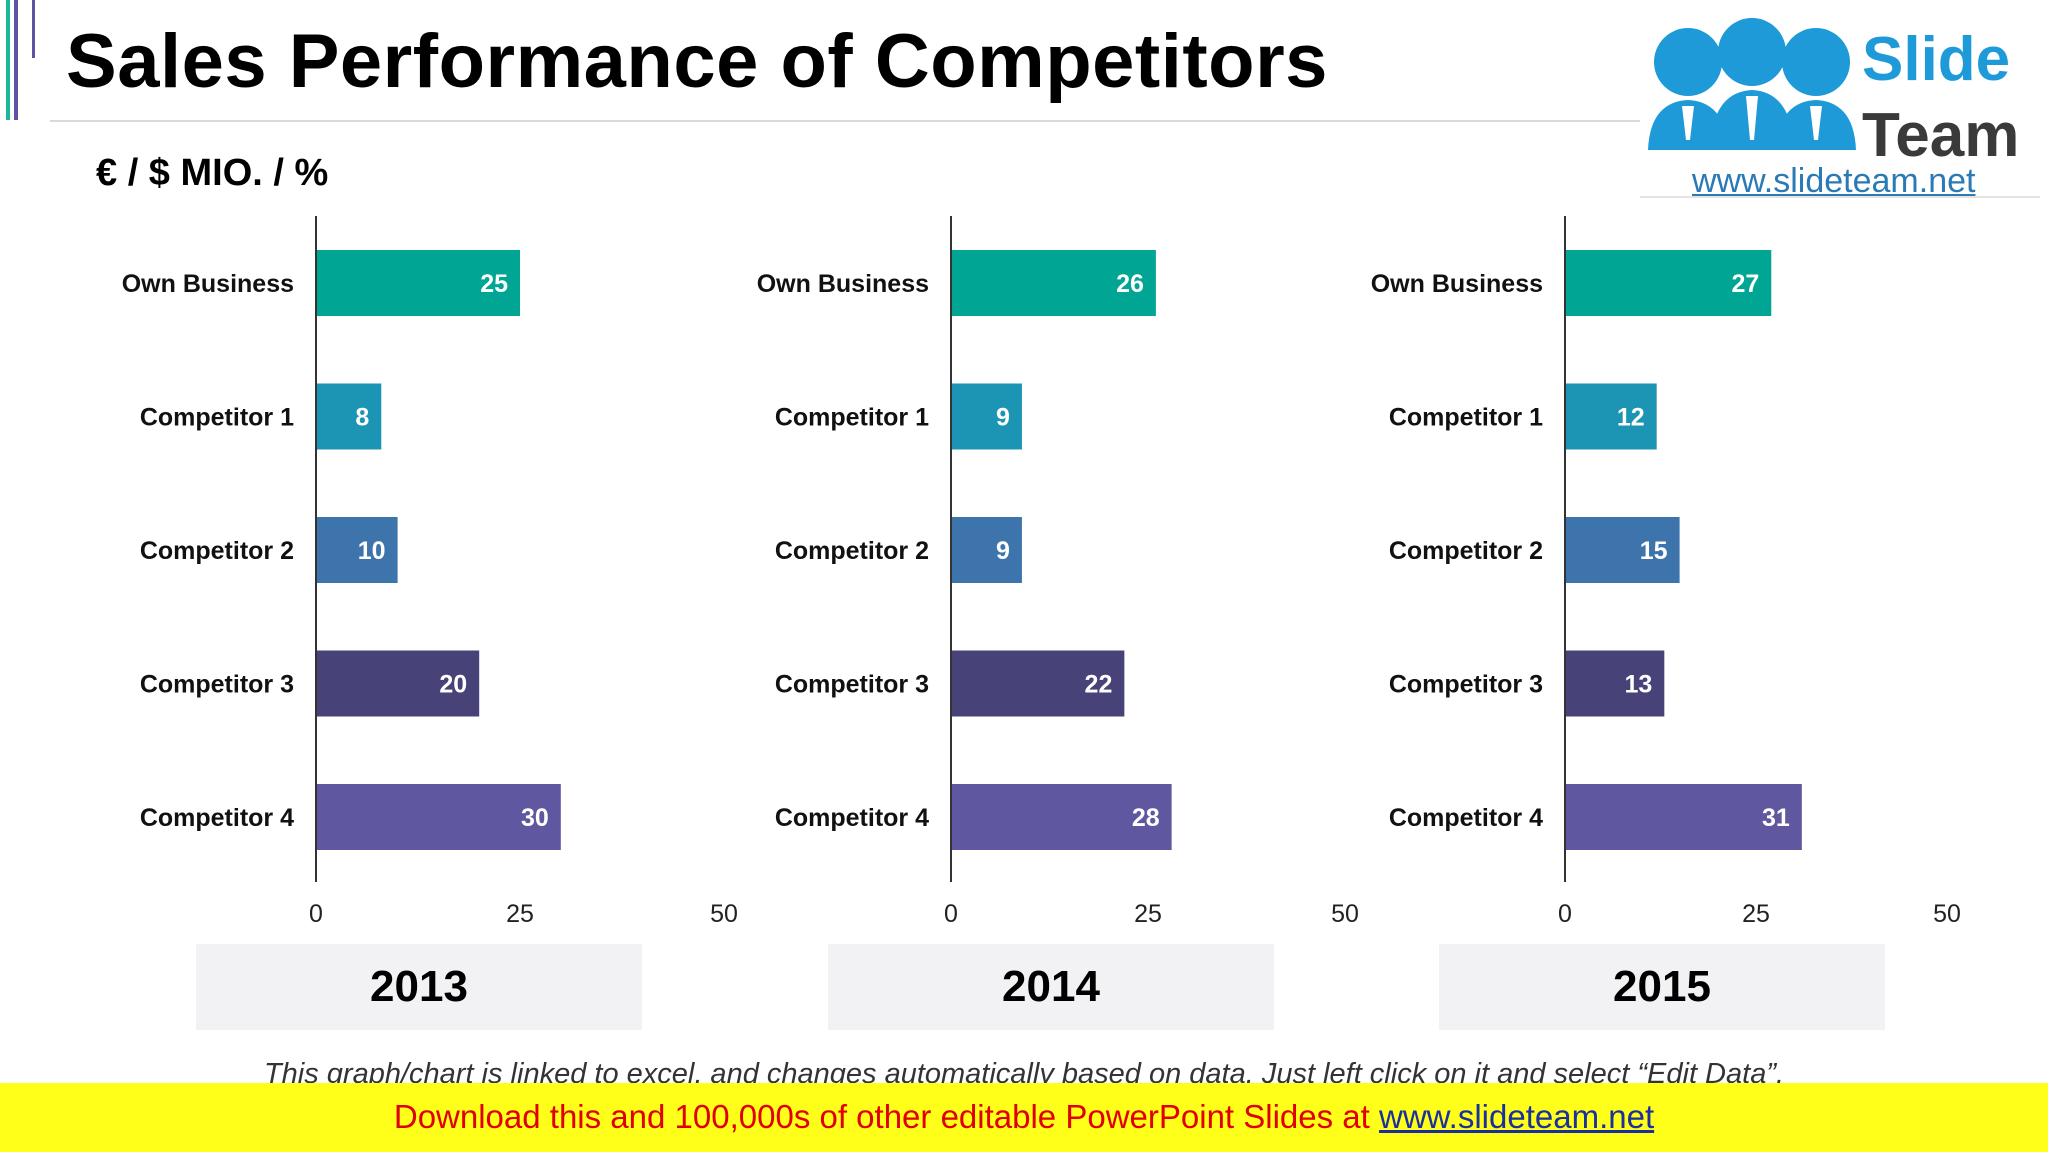  I want to click on data-label: 10, so click(372, 551).